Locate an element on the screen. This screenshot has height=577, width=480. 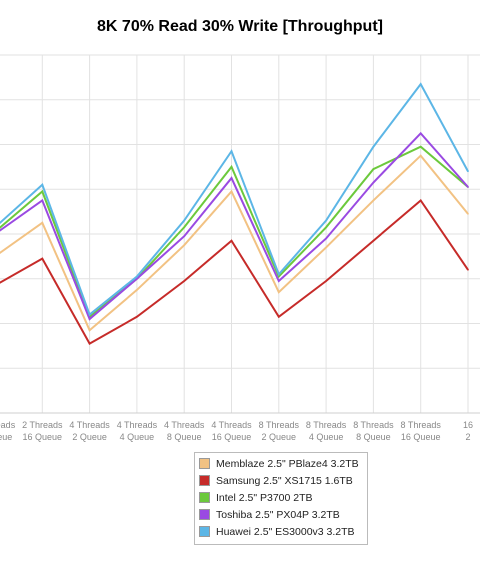
x-tick-label: 4 Threads 8 Queue is located at coordinates (184, 431).